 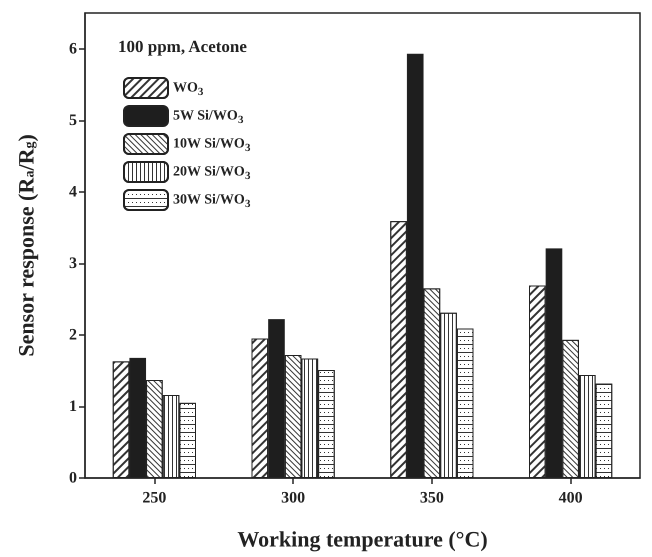 I want to click on x-tick-label: 350, so click(x=432, y=498).